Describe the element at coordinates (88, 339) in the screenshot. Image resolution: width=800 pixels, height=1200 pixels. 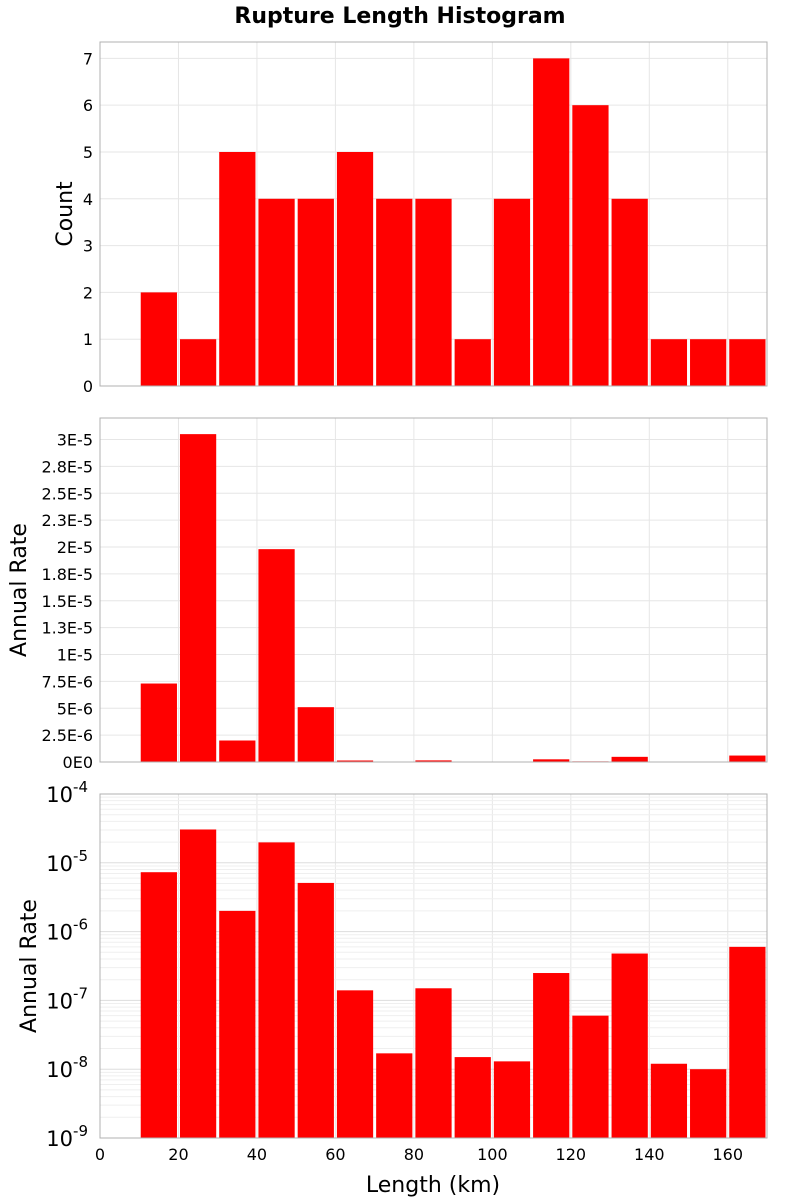
I see `y-tick-label: 1` at that location.